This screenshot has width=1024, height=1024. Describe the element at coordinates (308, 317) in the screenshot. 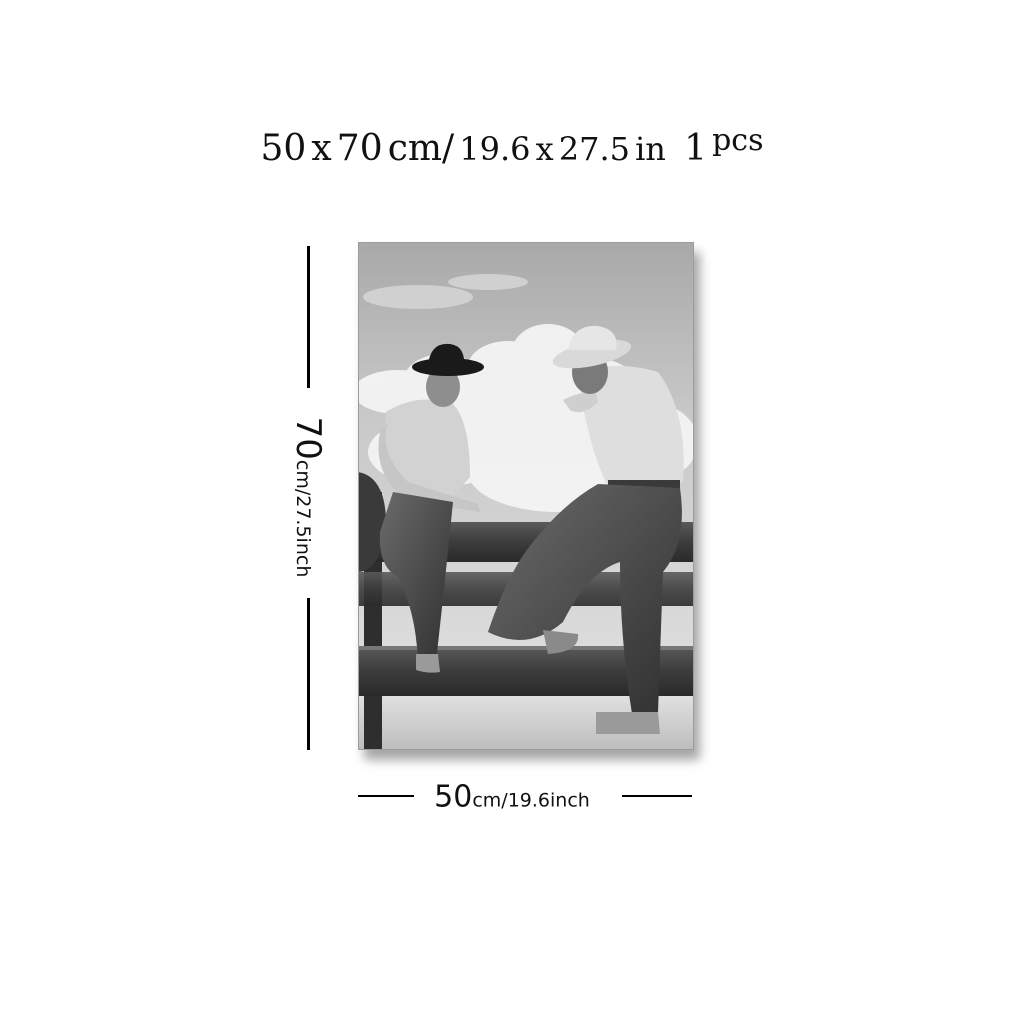

I see `height-line-top` at that location.